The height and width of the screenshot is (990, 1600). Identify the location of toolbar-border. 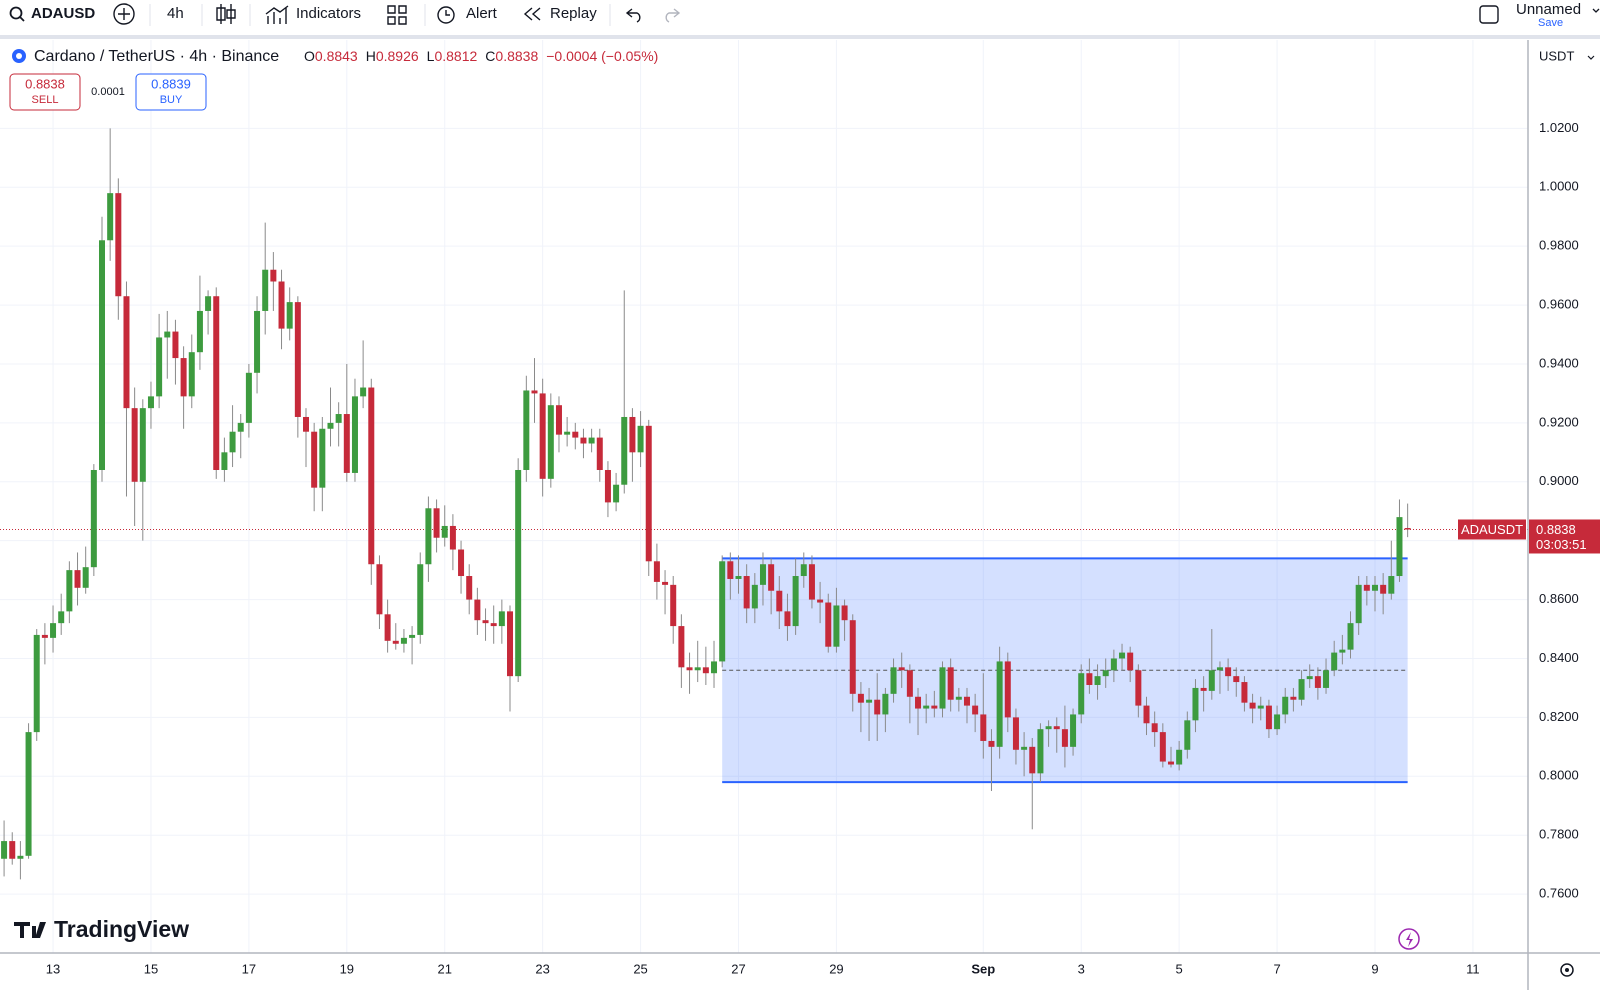
(800, 37).